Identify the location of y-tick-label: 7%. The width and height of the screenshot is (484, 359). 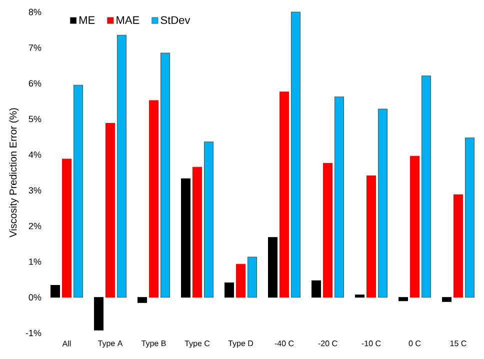
(35, 47).